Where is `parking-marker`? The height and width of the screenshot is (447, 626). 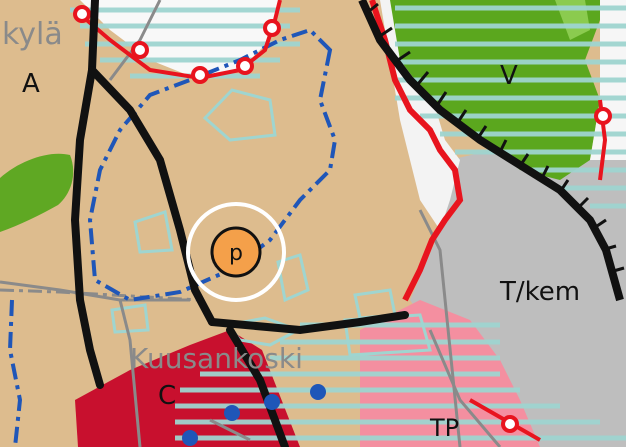 parking-marker is located at coordinates (236, 252).